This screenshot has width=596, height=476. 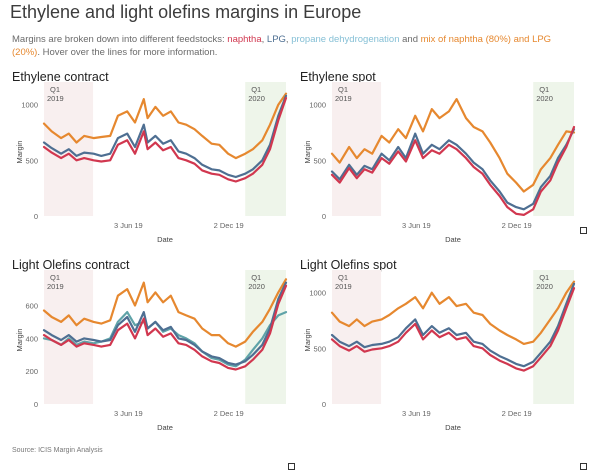 What do you see at coordinates (31, 306) in the screenshot?
I see `y-tick-label: 600` at bounding box center [31, 306].